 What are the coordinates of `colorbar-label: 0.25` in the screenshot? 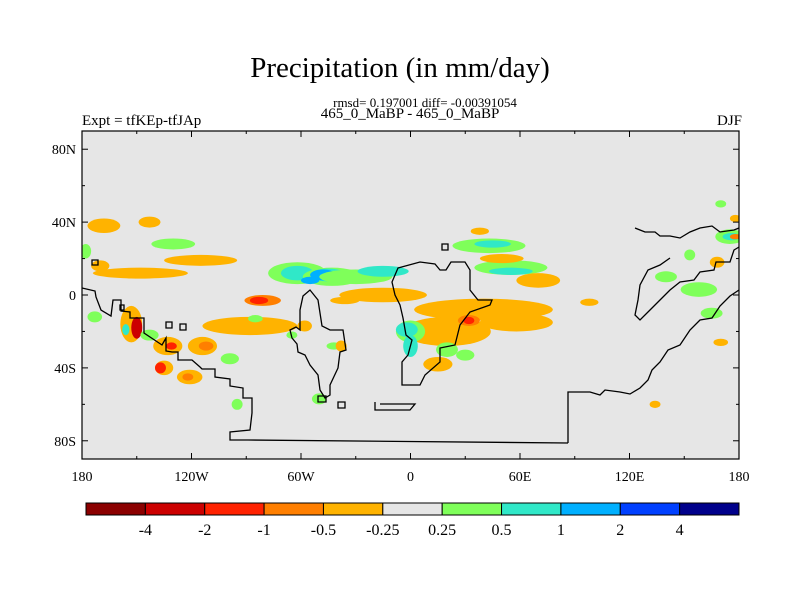 It's located at (442, 530).